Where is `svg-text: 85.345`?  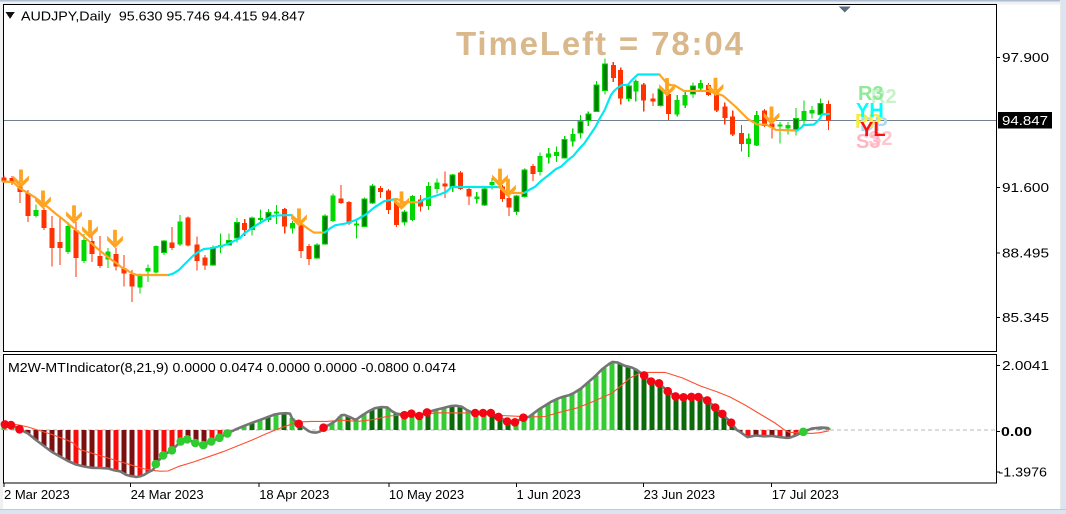
svg-text: 85.345 is located at coordinates (1025, 317).